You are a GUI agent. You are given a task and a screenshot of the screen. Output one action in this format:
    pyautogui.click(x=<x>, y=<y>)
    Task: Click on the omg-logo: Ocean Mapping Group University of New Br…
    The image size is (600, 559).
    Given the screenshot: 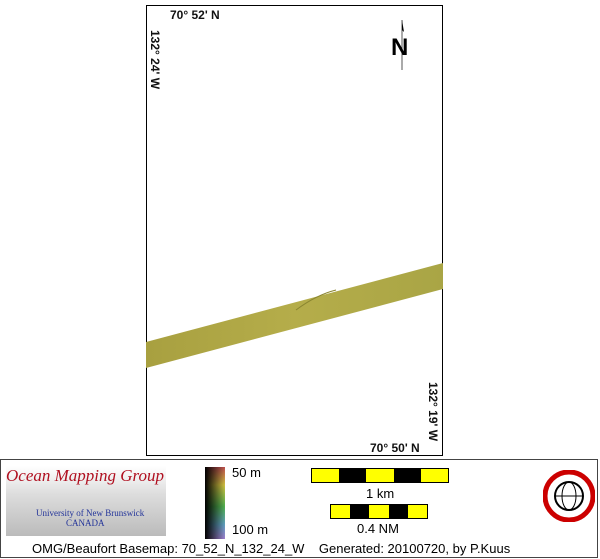 What is the action you would take?
    pyautogui.click(x=86, y=501)
    